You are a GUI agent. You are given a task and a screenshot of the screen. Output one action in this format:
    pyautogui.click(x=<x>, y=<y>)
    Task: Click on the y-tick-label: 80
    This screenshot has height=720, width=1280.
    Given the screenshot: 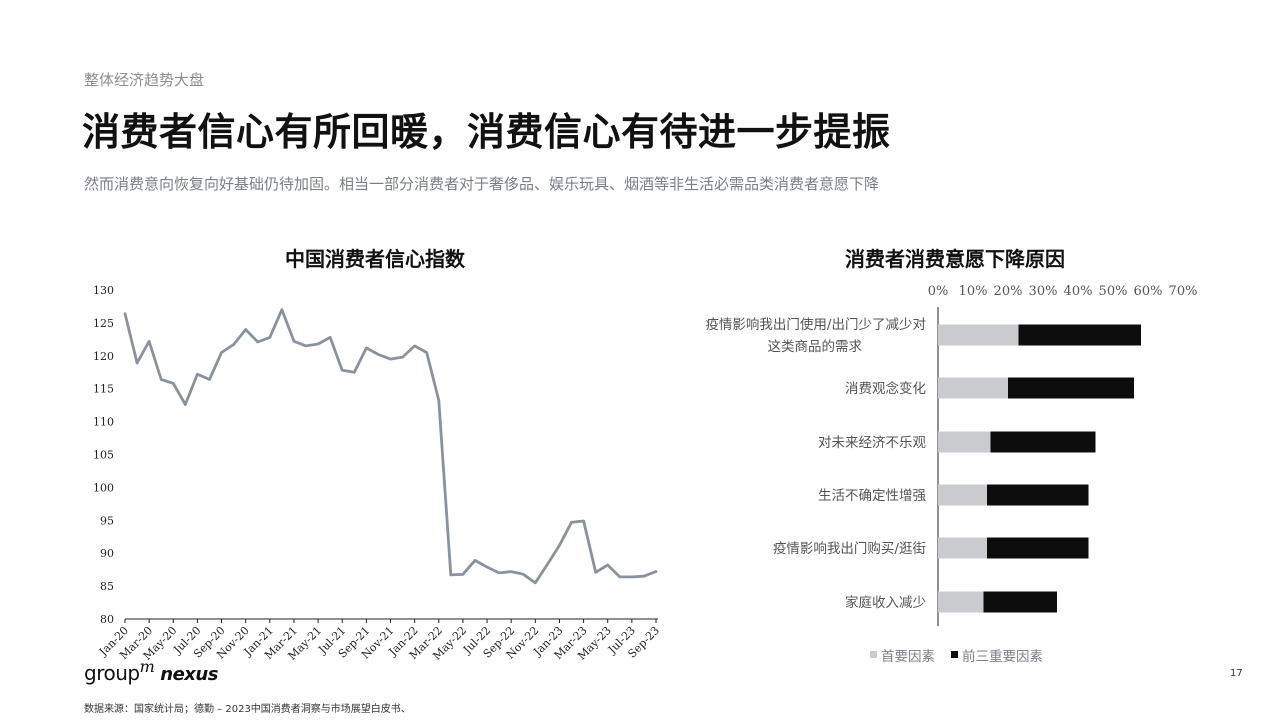 What is the action you would take?
    pyautogui.click(x=107, y=619)
    